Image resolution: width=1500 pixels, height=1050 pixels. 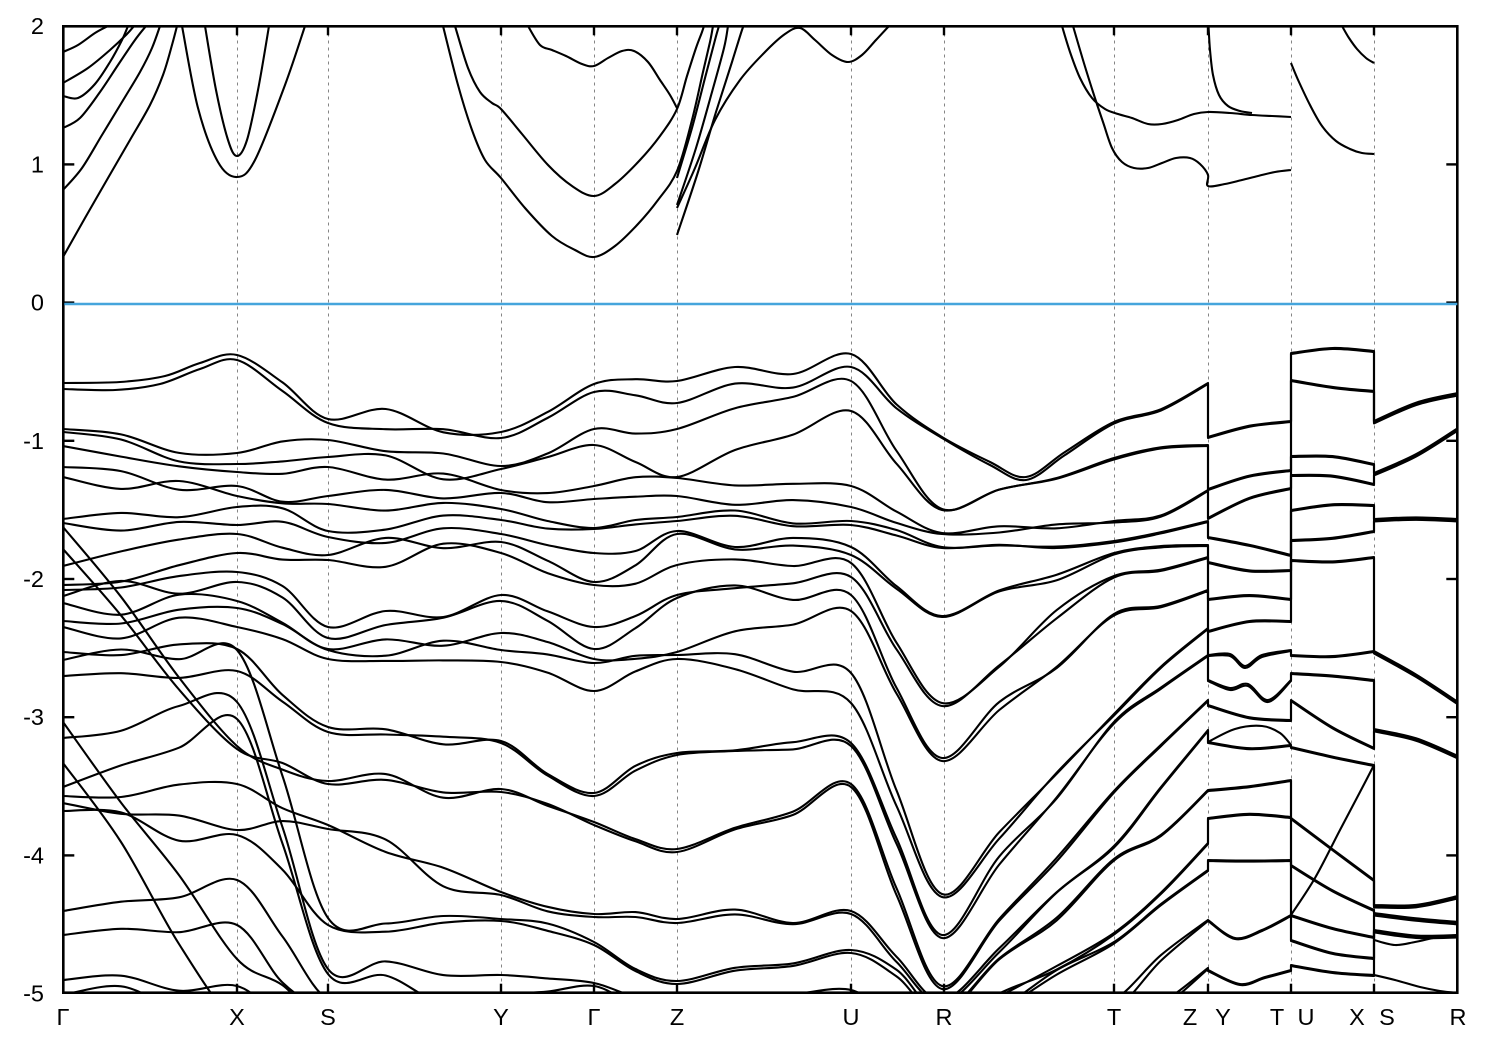 What do you see at coordinates (33, 441) in the screenshot?
I see `svg-text: -1` at bounding box center [33, 441].